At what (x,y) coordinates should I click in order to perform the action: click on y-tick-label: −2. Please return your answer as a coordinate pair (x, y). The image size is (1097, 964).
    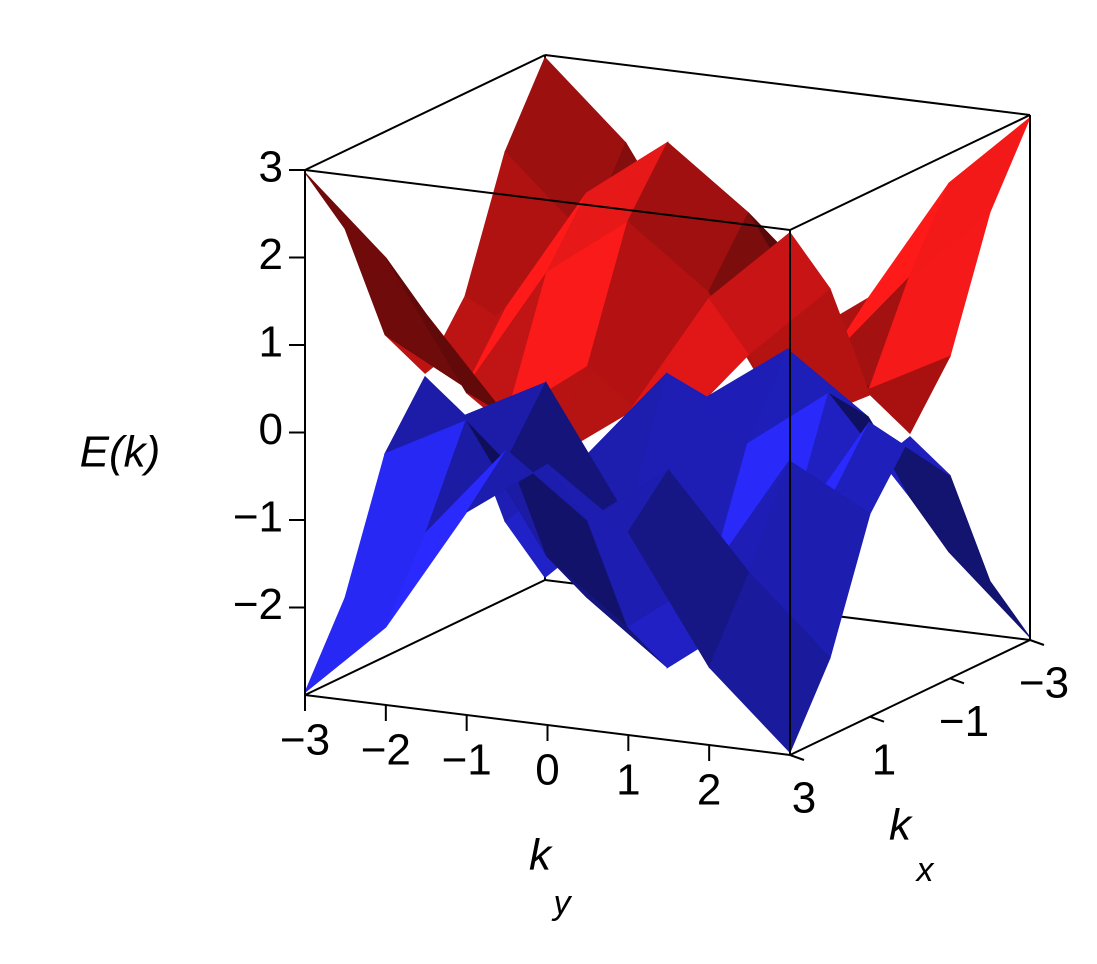
    Looking at the image, I should click on (386, 750).